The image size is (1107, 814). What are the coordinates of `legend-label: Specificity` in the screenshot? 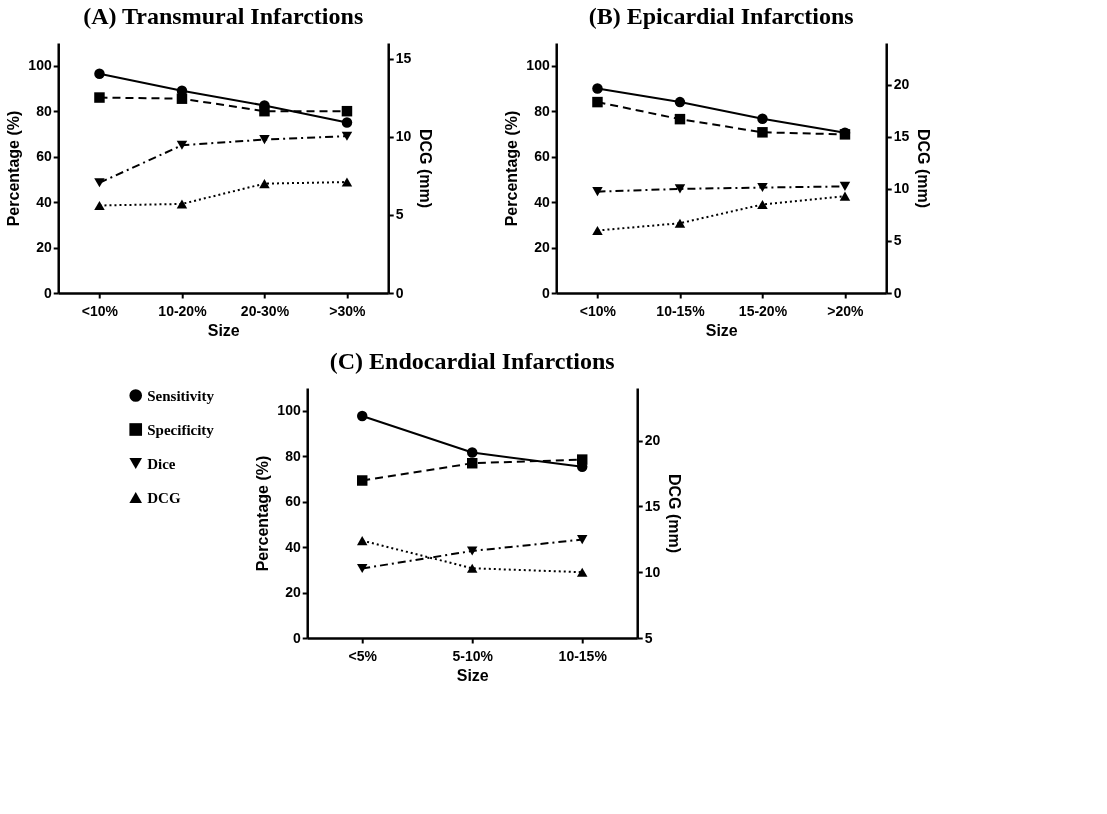 It's located at (181, 429).